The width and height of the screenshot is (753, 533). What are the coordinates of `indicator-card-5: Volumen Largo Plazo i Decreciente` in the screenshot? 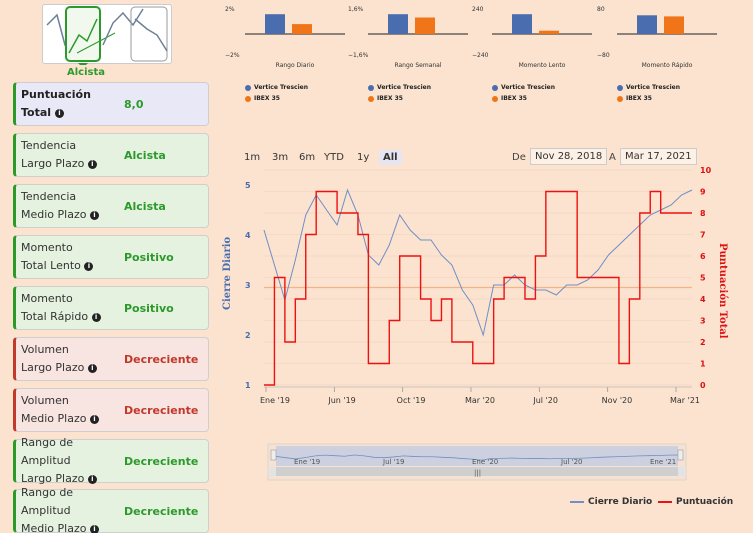 It's located at (111, 359).